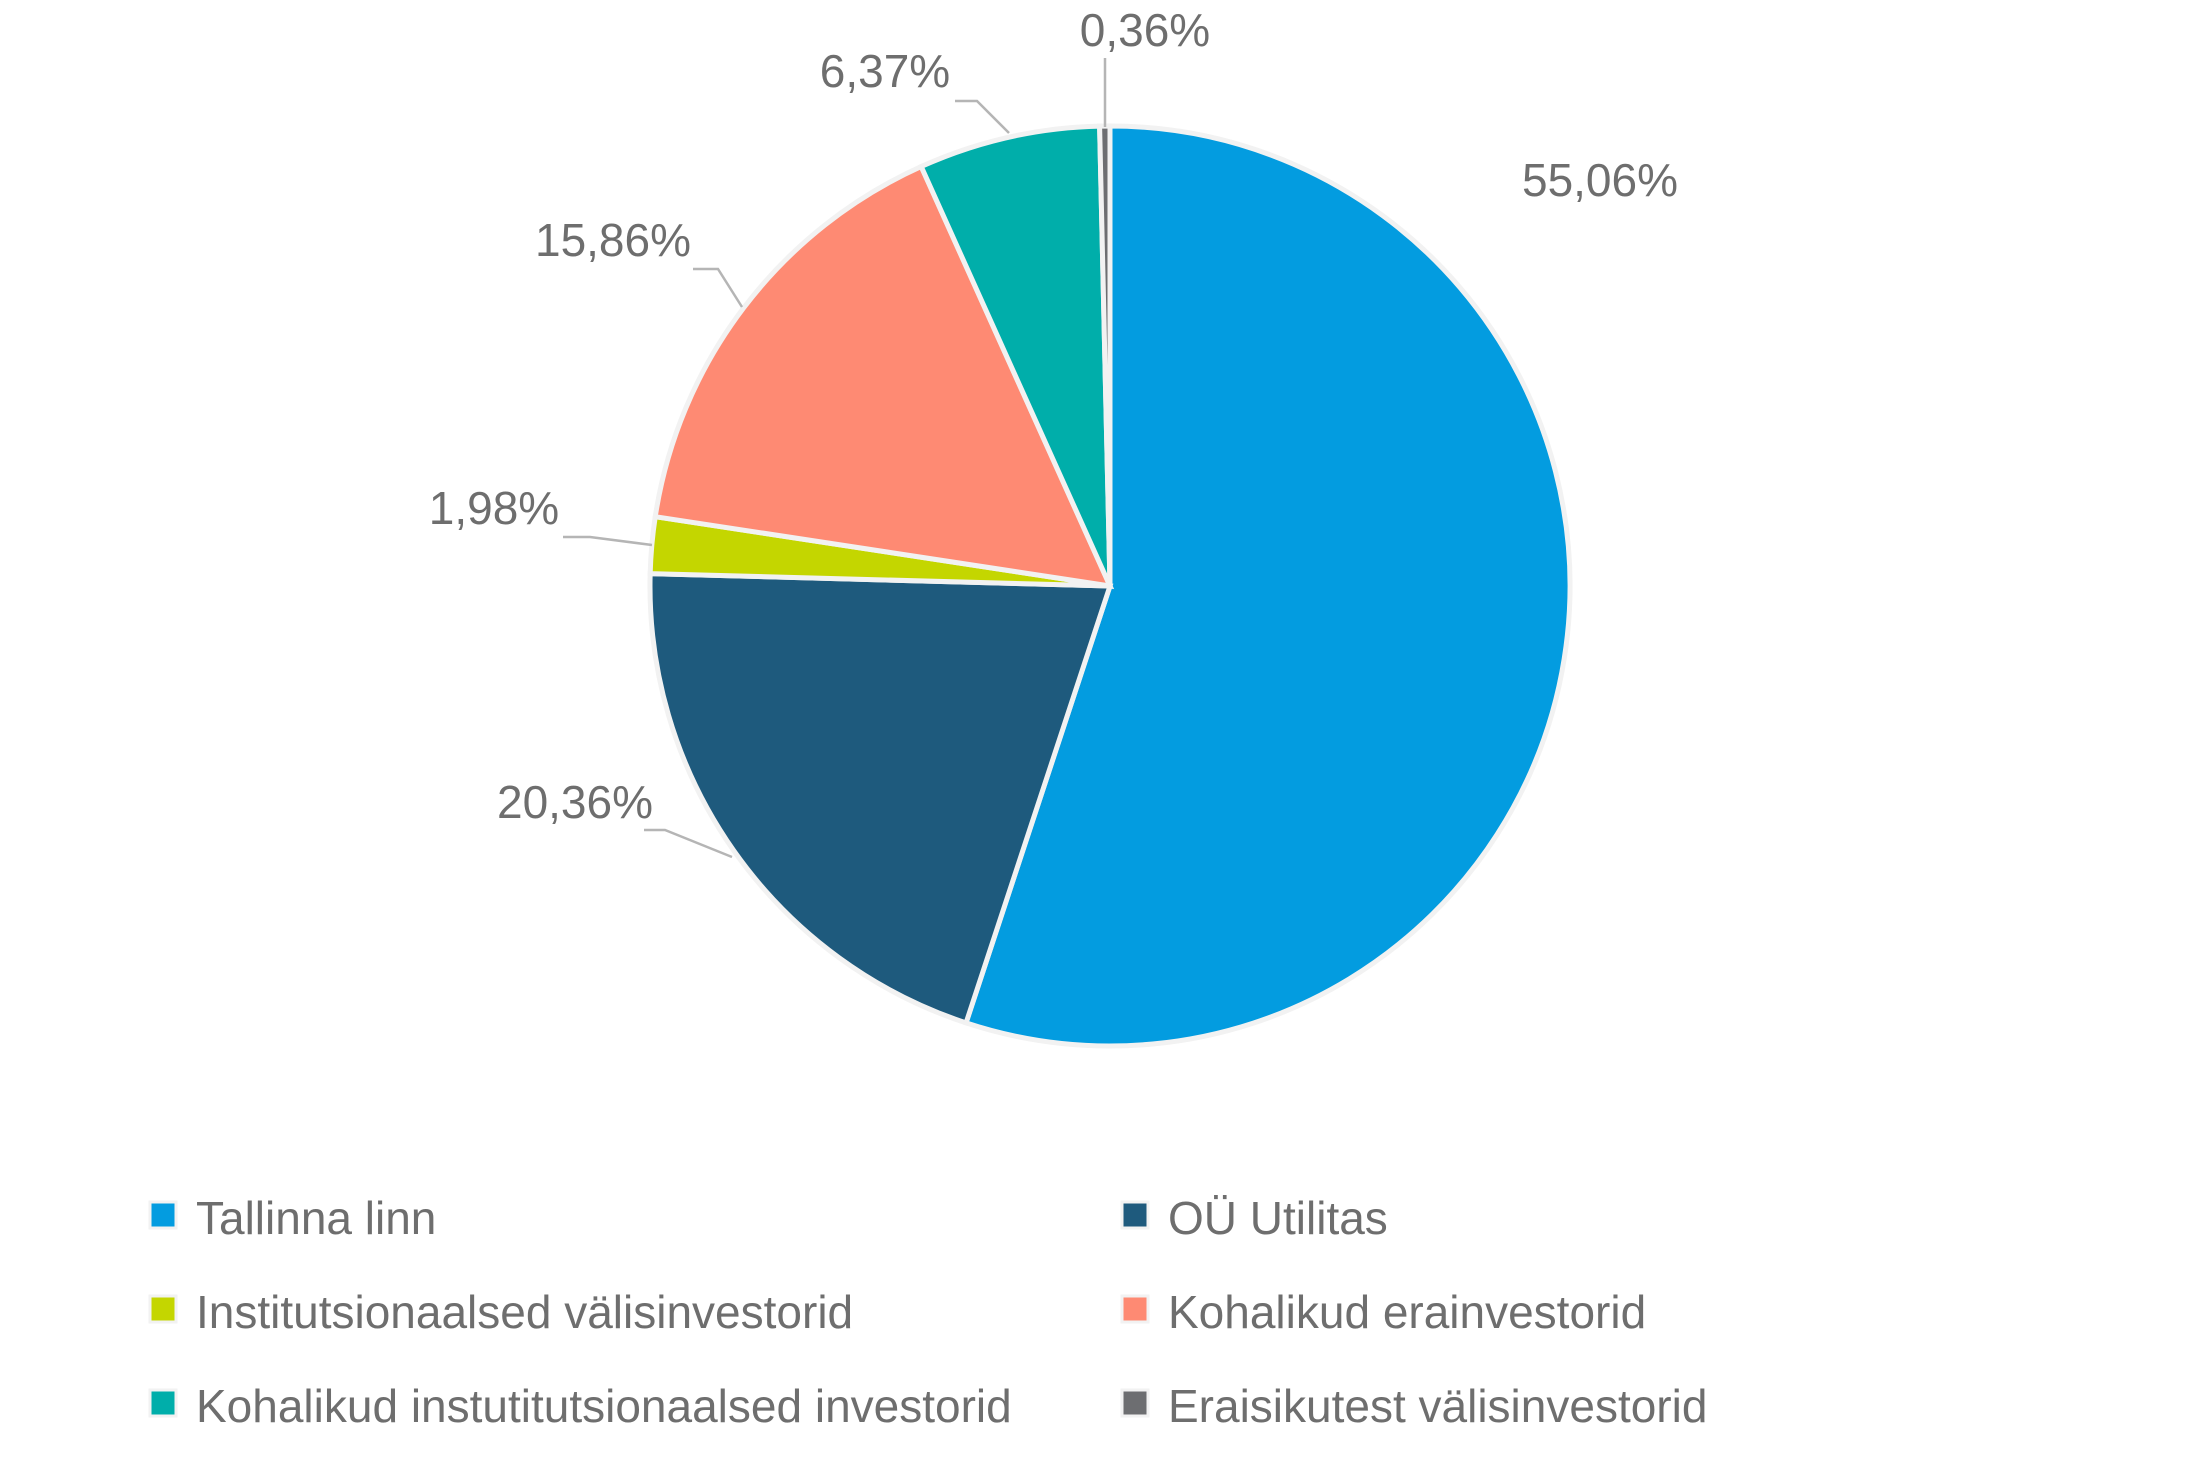  I want to click on data-label-institutsionaalsed-valisinvestorid: 1,98%, so click(494, 508).